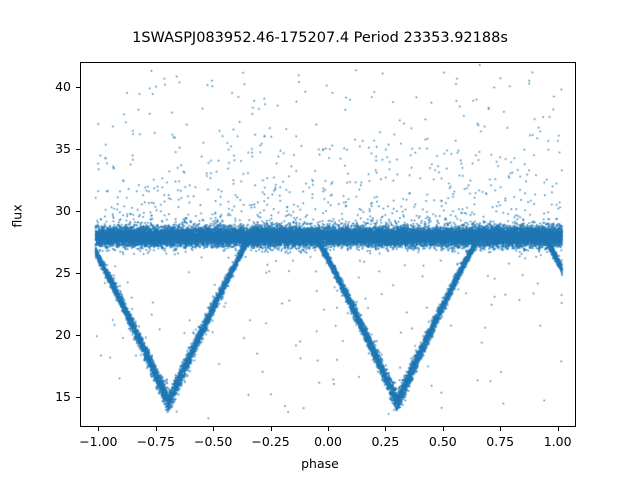 This screenshot has width=640, height=480. I want to click on y-tick-label: 15, so click(63, 397).